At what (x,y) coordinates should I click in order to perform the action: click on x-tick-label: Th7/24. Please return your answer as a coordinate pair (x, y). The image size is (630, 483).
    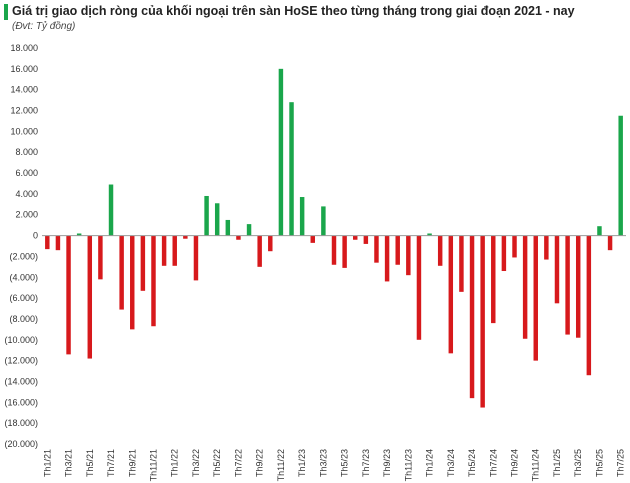
    Looking at the image, I should click on (493, 463).